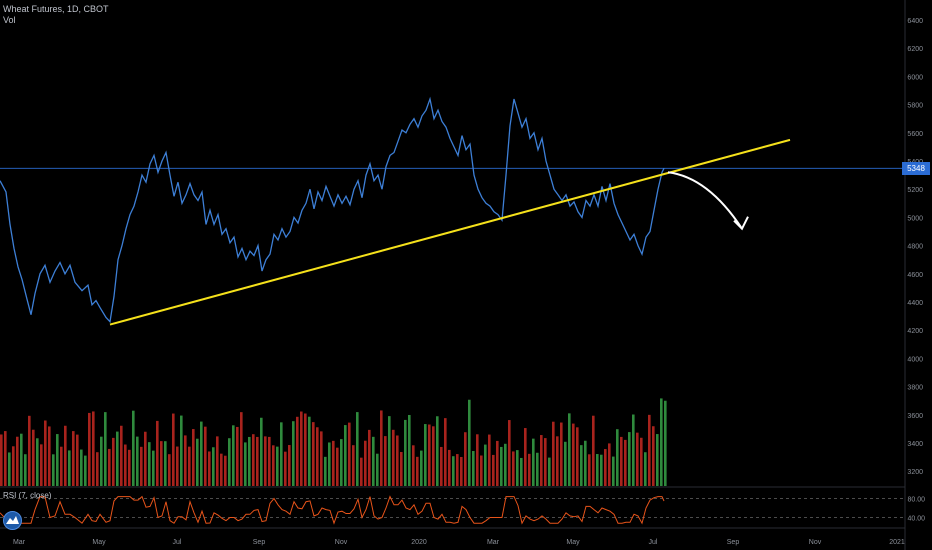 The width and height of the screenshot is (932, 550). What do you see at coordinates (915, 359) in the screenshot?
I see `price-tick-label: 4000` at bounding box center [915, 359].